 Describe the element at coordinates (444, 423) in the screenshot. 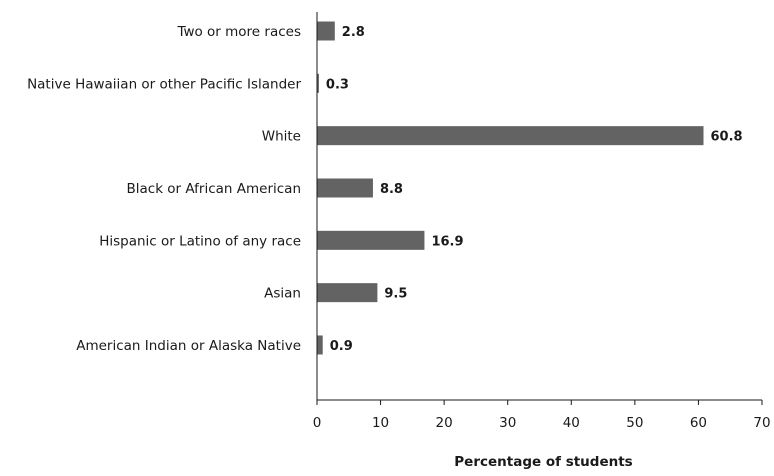

I see `x-tick-label: 20` at that location.